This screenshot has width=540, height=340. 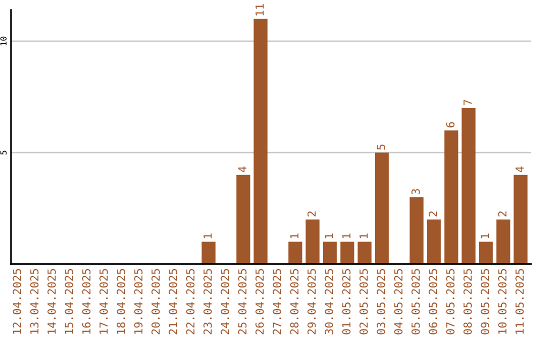 What do you see at coordinates (294, 301) in the screenshot?
I see `x-tick-label: 28.04.2025` at bounding box center [294, 301].